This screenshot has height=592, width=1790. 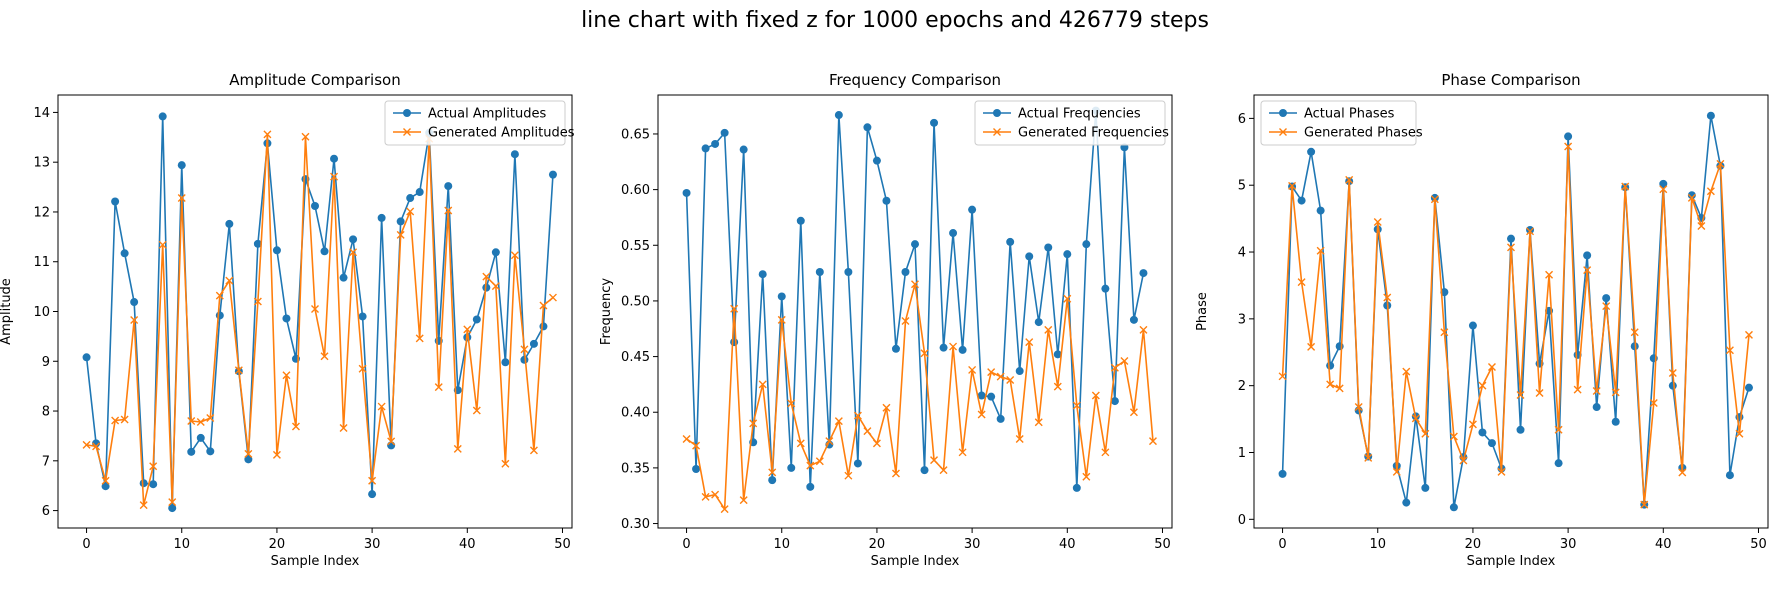 What do you see at coordinates (1242, 386) in the screenshot?
I see `y-tick-label: 2` at bounding box center [1242, 386].